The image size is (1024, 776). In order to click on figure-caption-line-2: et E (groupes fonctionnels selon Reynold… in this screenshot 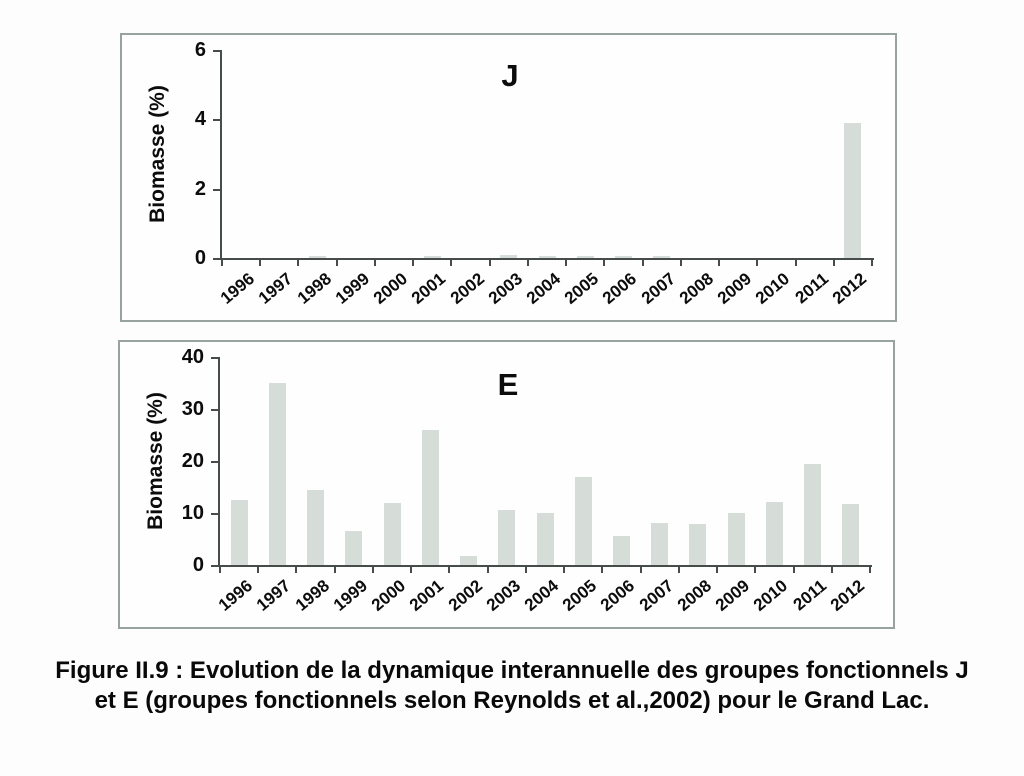, I will do `click(512, 700)`.